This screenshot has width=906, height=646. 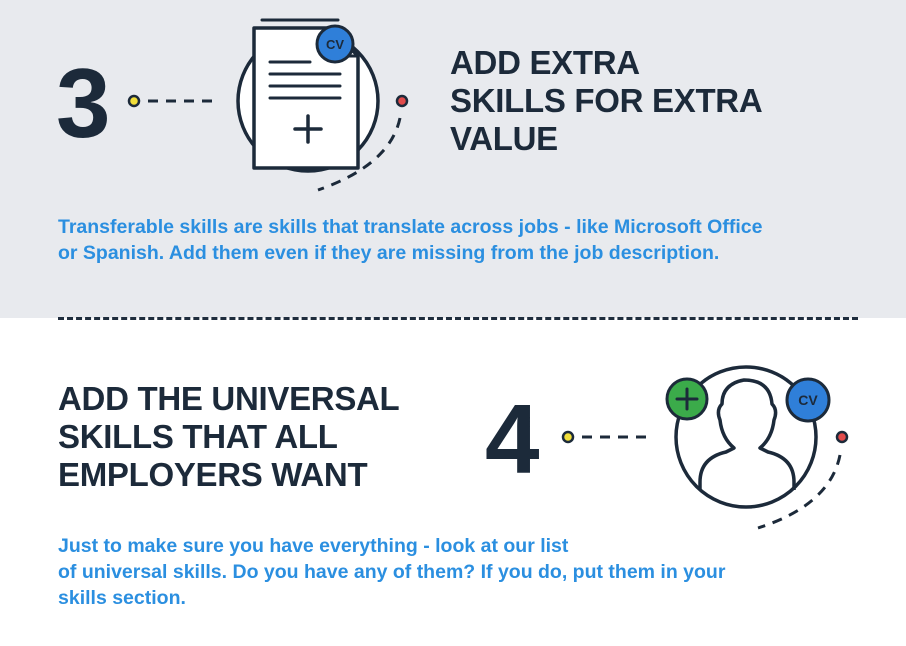 What do you see at coordinates (504, 138) in the screenshot?
I see `step-3-heading-line: VALUE` at bounding box center [504, 138].